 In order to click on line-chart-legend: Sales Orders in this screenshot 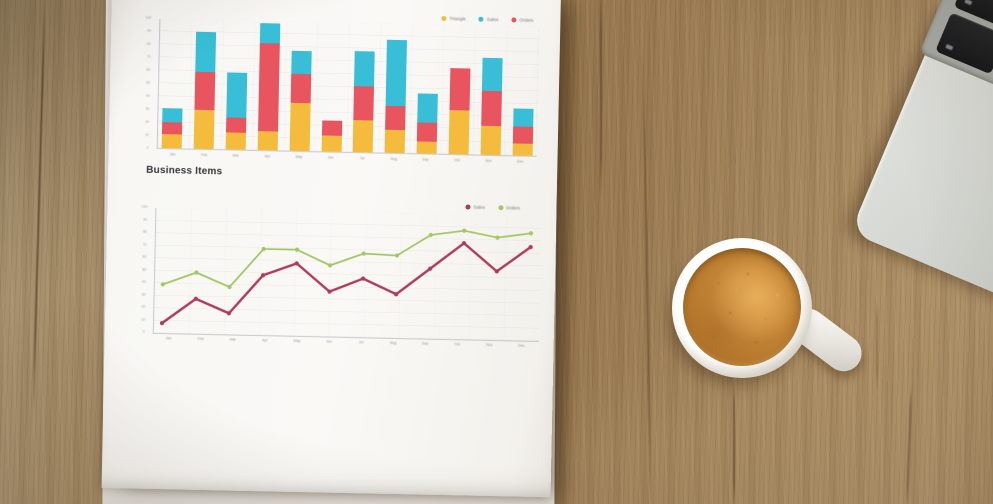, I will do `click(492, 207)`.